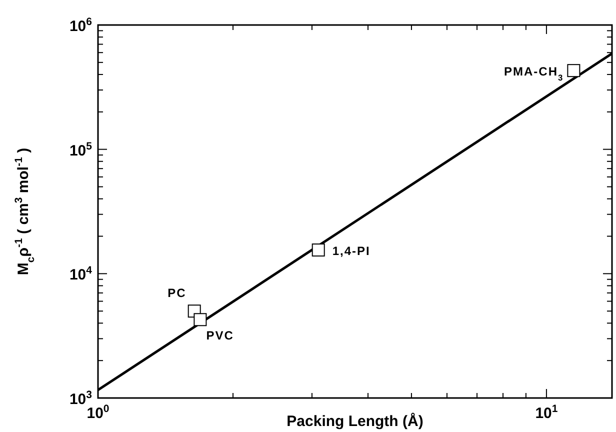 This screenshot has width=616, height=432. I want to click on y-tick-label: 10$^{5}$, so click(80, 150).